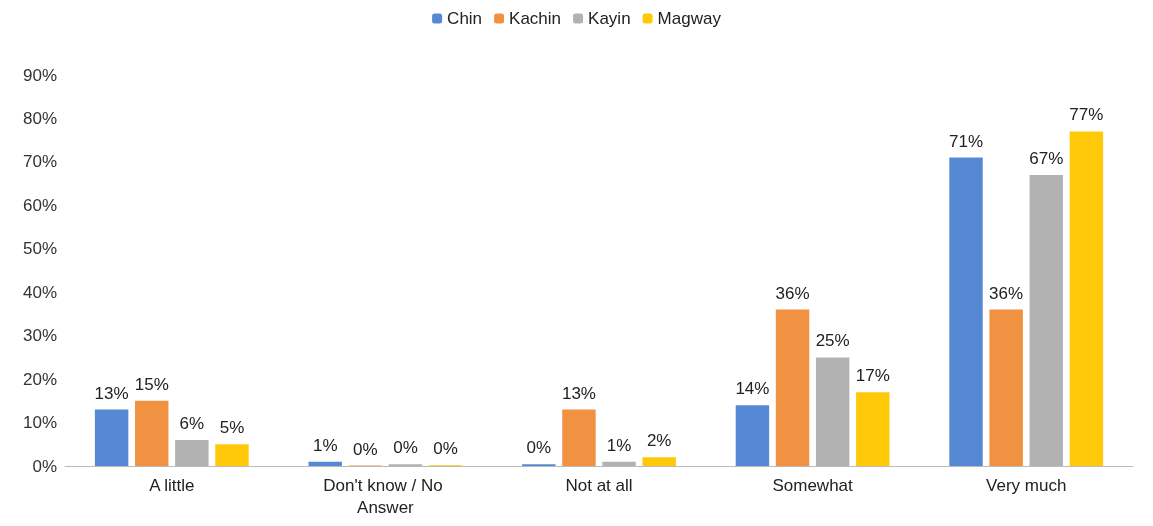 This screenshot has width=1153, height=526. Describe the element at coordinates (172, 485) in the screenshot. I see `x-tick-label: A little` at that location.